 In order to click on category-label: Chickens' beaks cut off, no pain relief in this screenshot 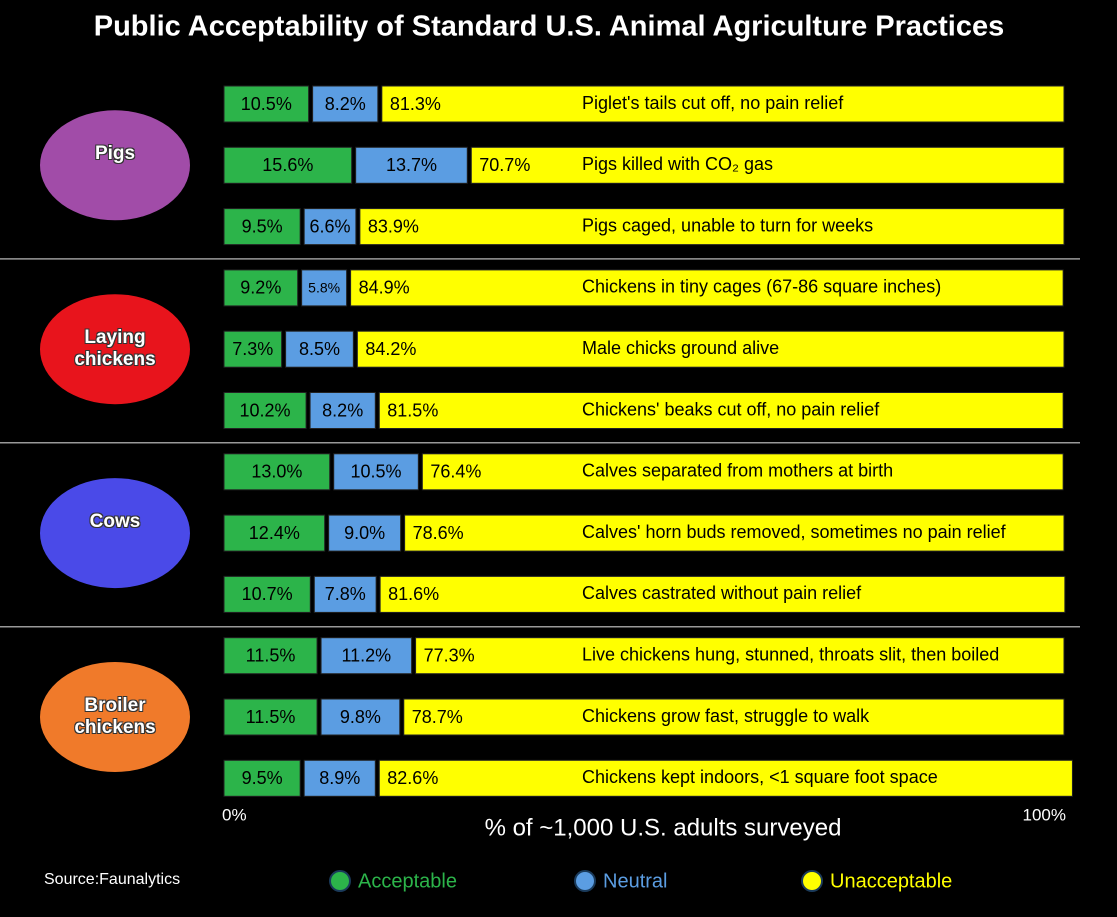, I will do `click(731, 409)`.